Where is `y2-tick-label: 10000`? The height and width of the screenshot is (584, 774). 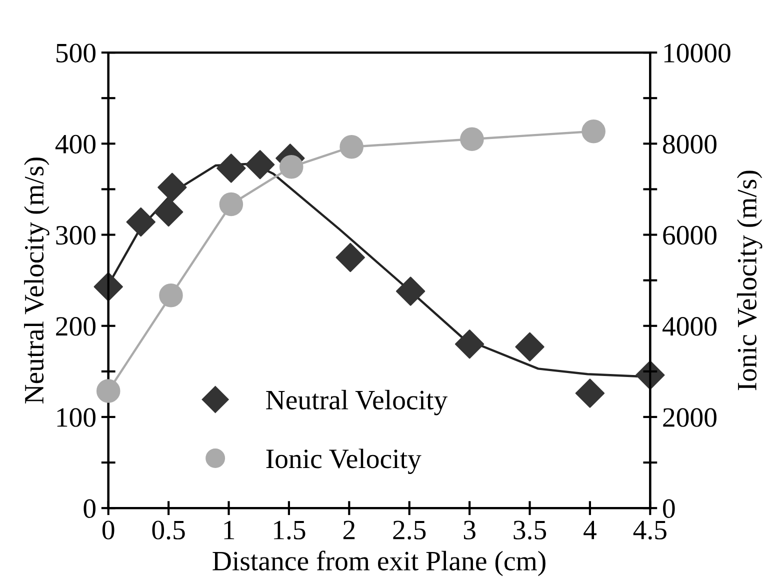
y2-tick-label: 10000 is located at coordinates (697, 53).